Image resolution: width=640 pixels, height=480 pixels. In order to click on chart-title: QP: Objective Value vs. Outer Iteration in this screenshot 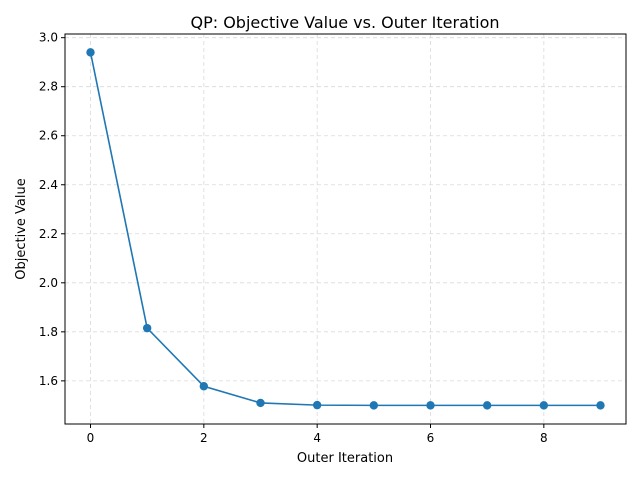, I will do `click(344, 22)`.